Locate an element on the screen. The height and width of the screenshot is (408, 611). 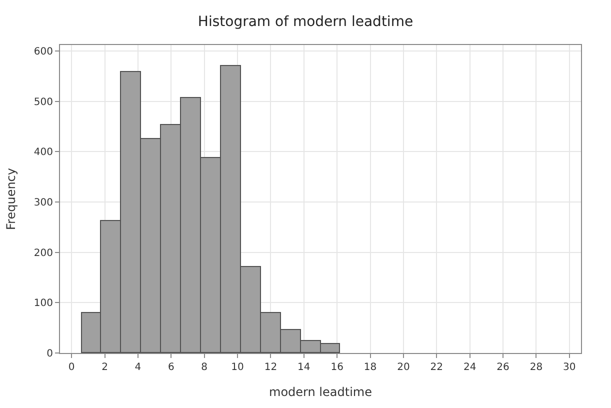
x-tick-label: 26 is located at coordinates (503, 367).